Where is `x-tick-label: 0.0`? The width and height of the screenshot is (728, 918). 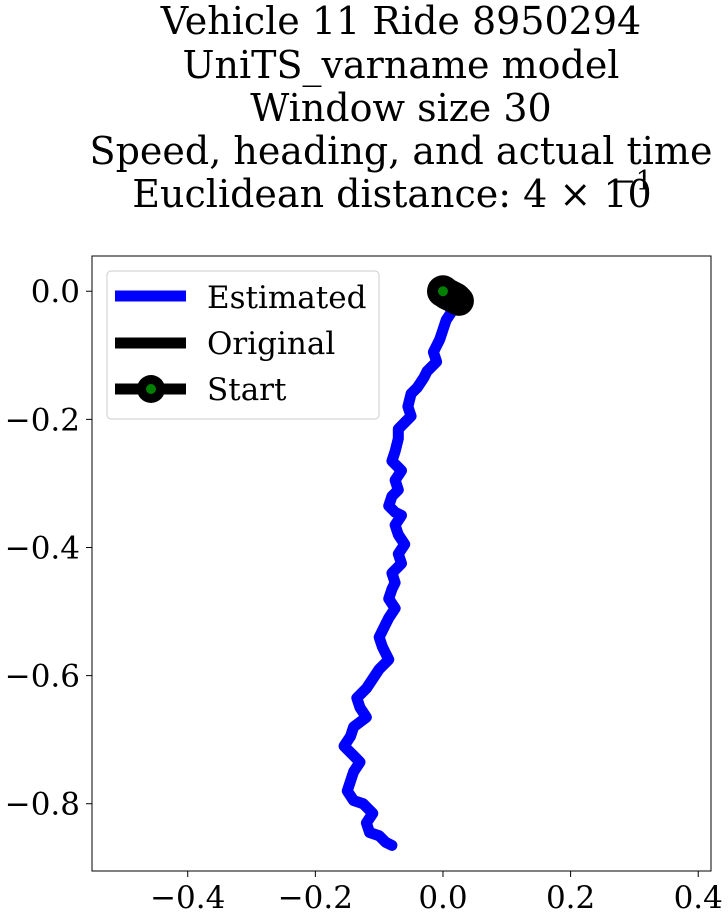
x-tick-label: 0.0 is located at coordinates (442, 898).